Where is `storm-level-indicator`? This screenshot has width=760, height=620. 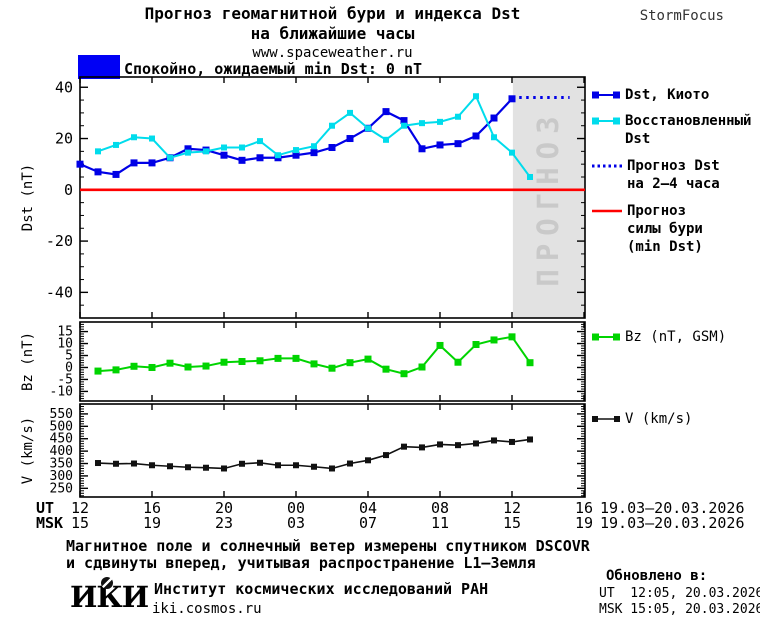
storm-level-indicator is located at coordinates (99, 67).